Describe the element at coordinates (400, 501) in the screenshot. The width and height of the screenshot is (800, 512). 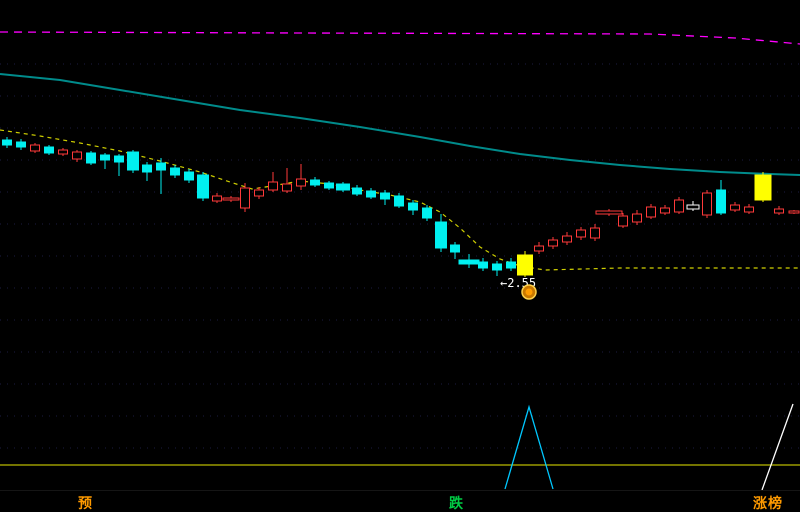
I see `bottom-status-bar: 预 跌 涨榜` at that location.